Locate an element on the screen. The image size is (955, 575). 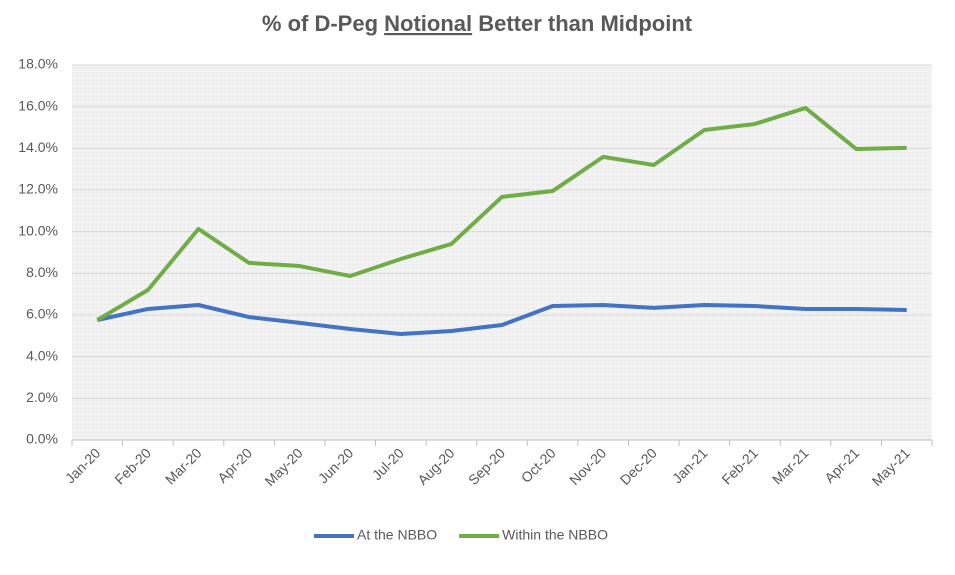
y-tick-label: 2.0% is located at coordinates (42, 397).